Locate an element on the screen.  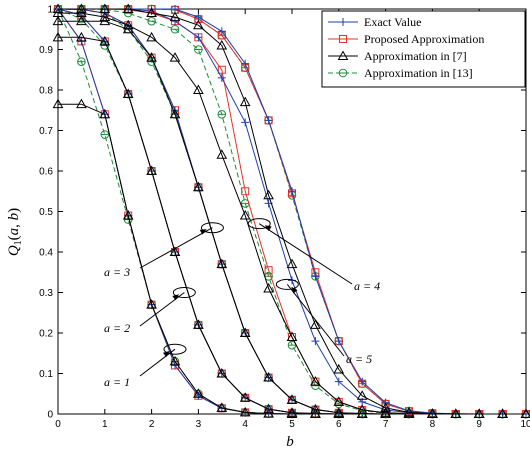
annotation-a-4: a = 4 is located at coordinates (313, 255).